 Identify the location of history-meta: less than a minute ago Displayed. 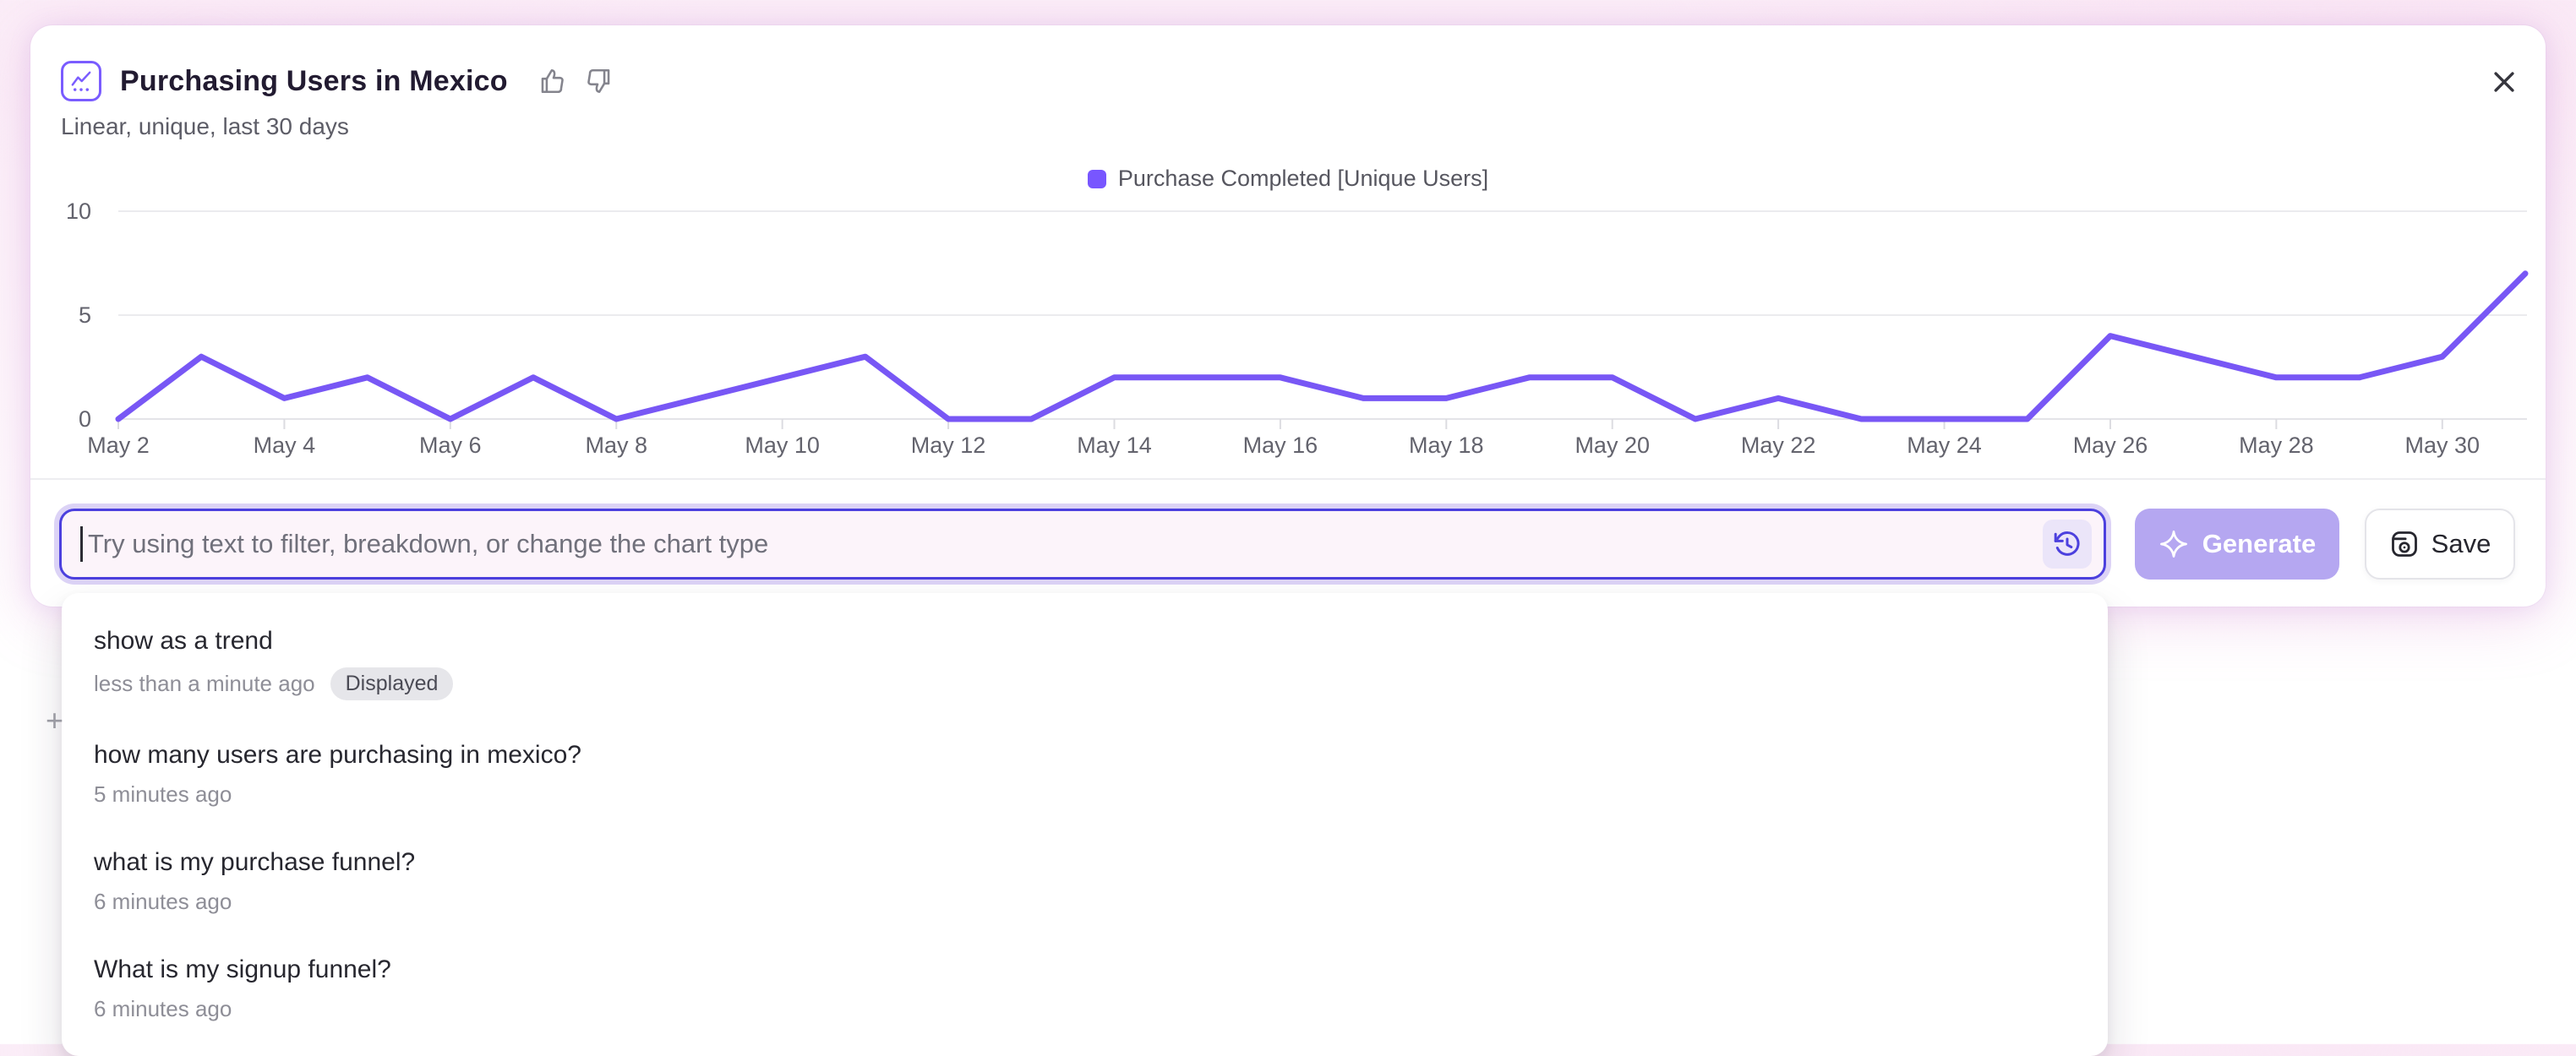
(1085, 683).